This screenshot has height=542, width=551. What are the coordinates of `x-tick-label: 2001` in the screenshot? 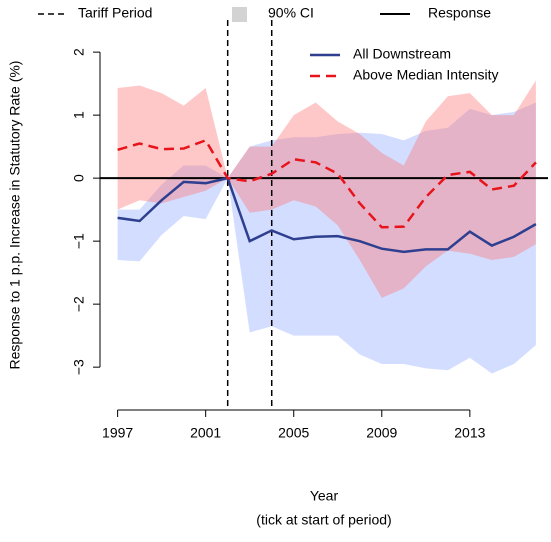 It's located at (205, 433).